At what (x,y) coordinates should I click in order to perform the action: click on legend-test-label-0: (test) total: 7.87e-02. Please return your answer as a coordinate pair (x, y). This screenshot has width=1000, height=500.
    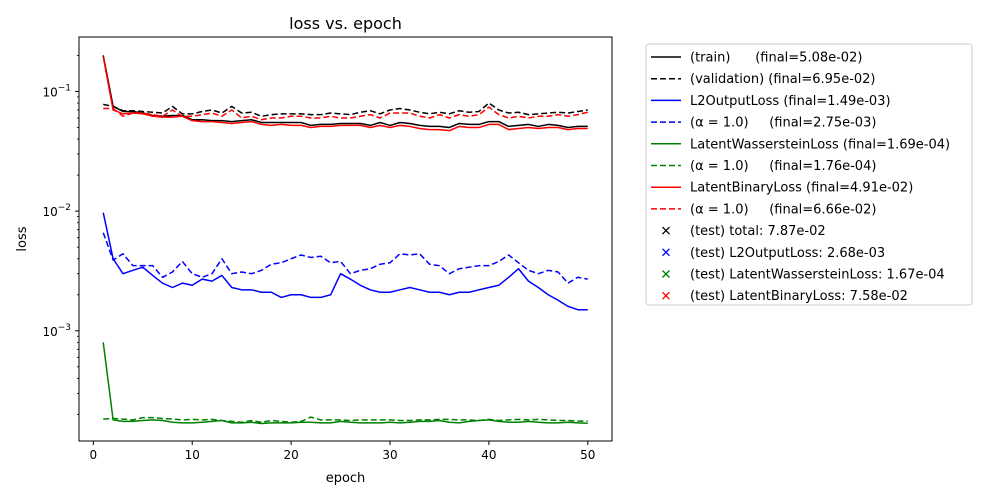
    Looking at the image, I should click on (758, 231).